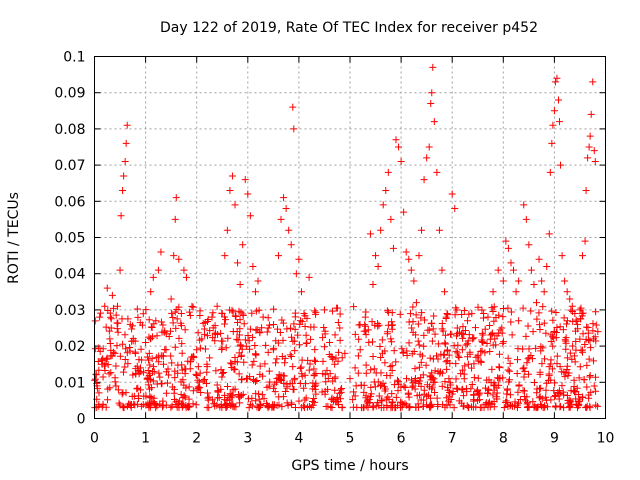 The width and height of the screenshot is (640, 480). I want to click on y-tick-label: 0, so click(81, 420).